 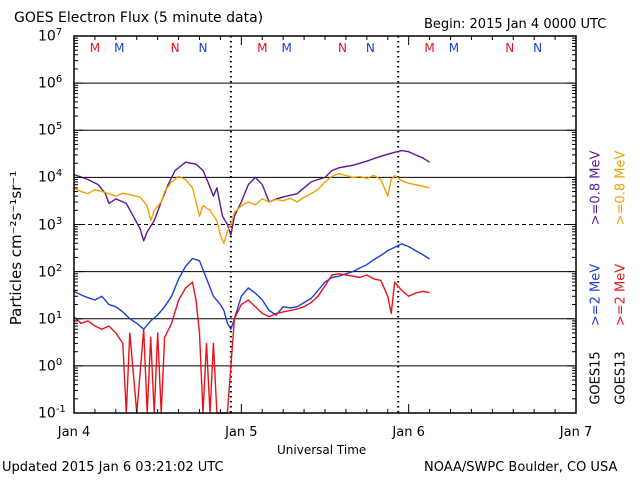 What do you see at coordinates (576, 432) in the screenshot?
I see `x-tick-label: Jan 7` at bounding box center [576, 432].